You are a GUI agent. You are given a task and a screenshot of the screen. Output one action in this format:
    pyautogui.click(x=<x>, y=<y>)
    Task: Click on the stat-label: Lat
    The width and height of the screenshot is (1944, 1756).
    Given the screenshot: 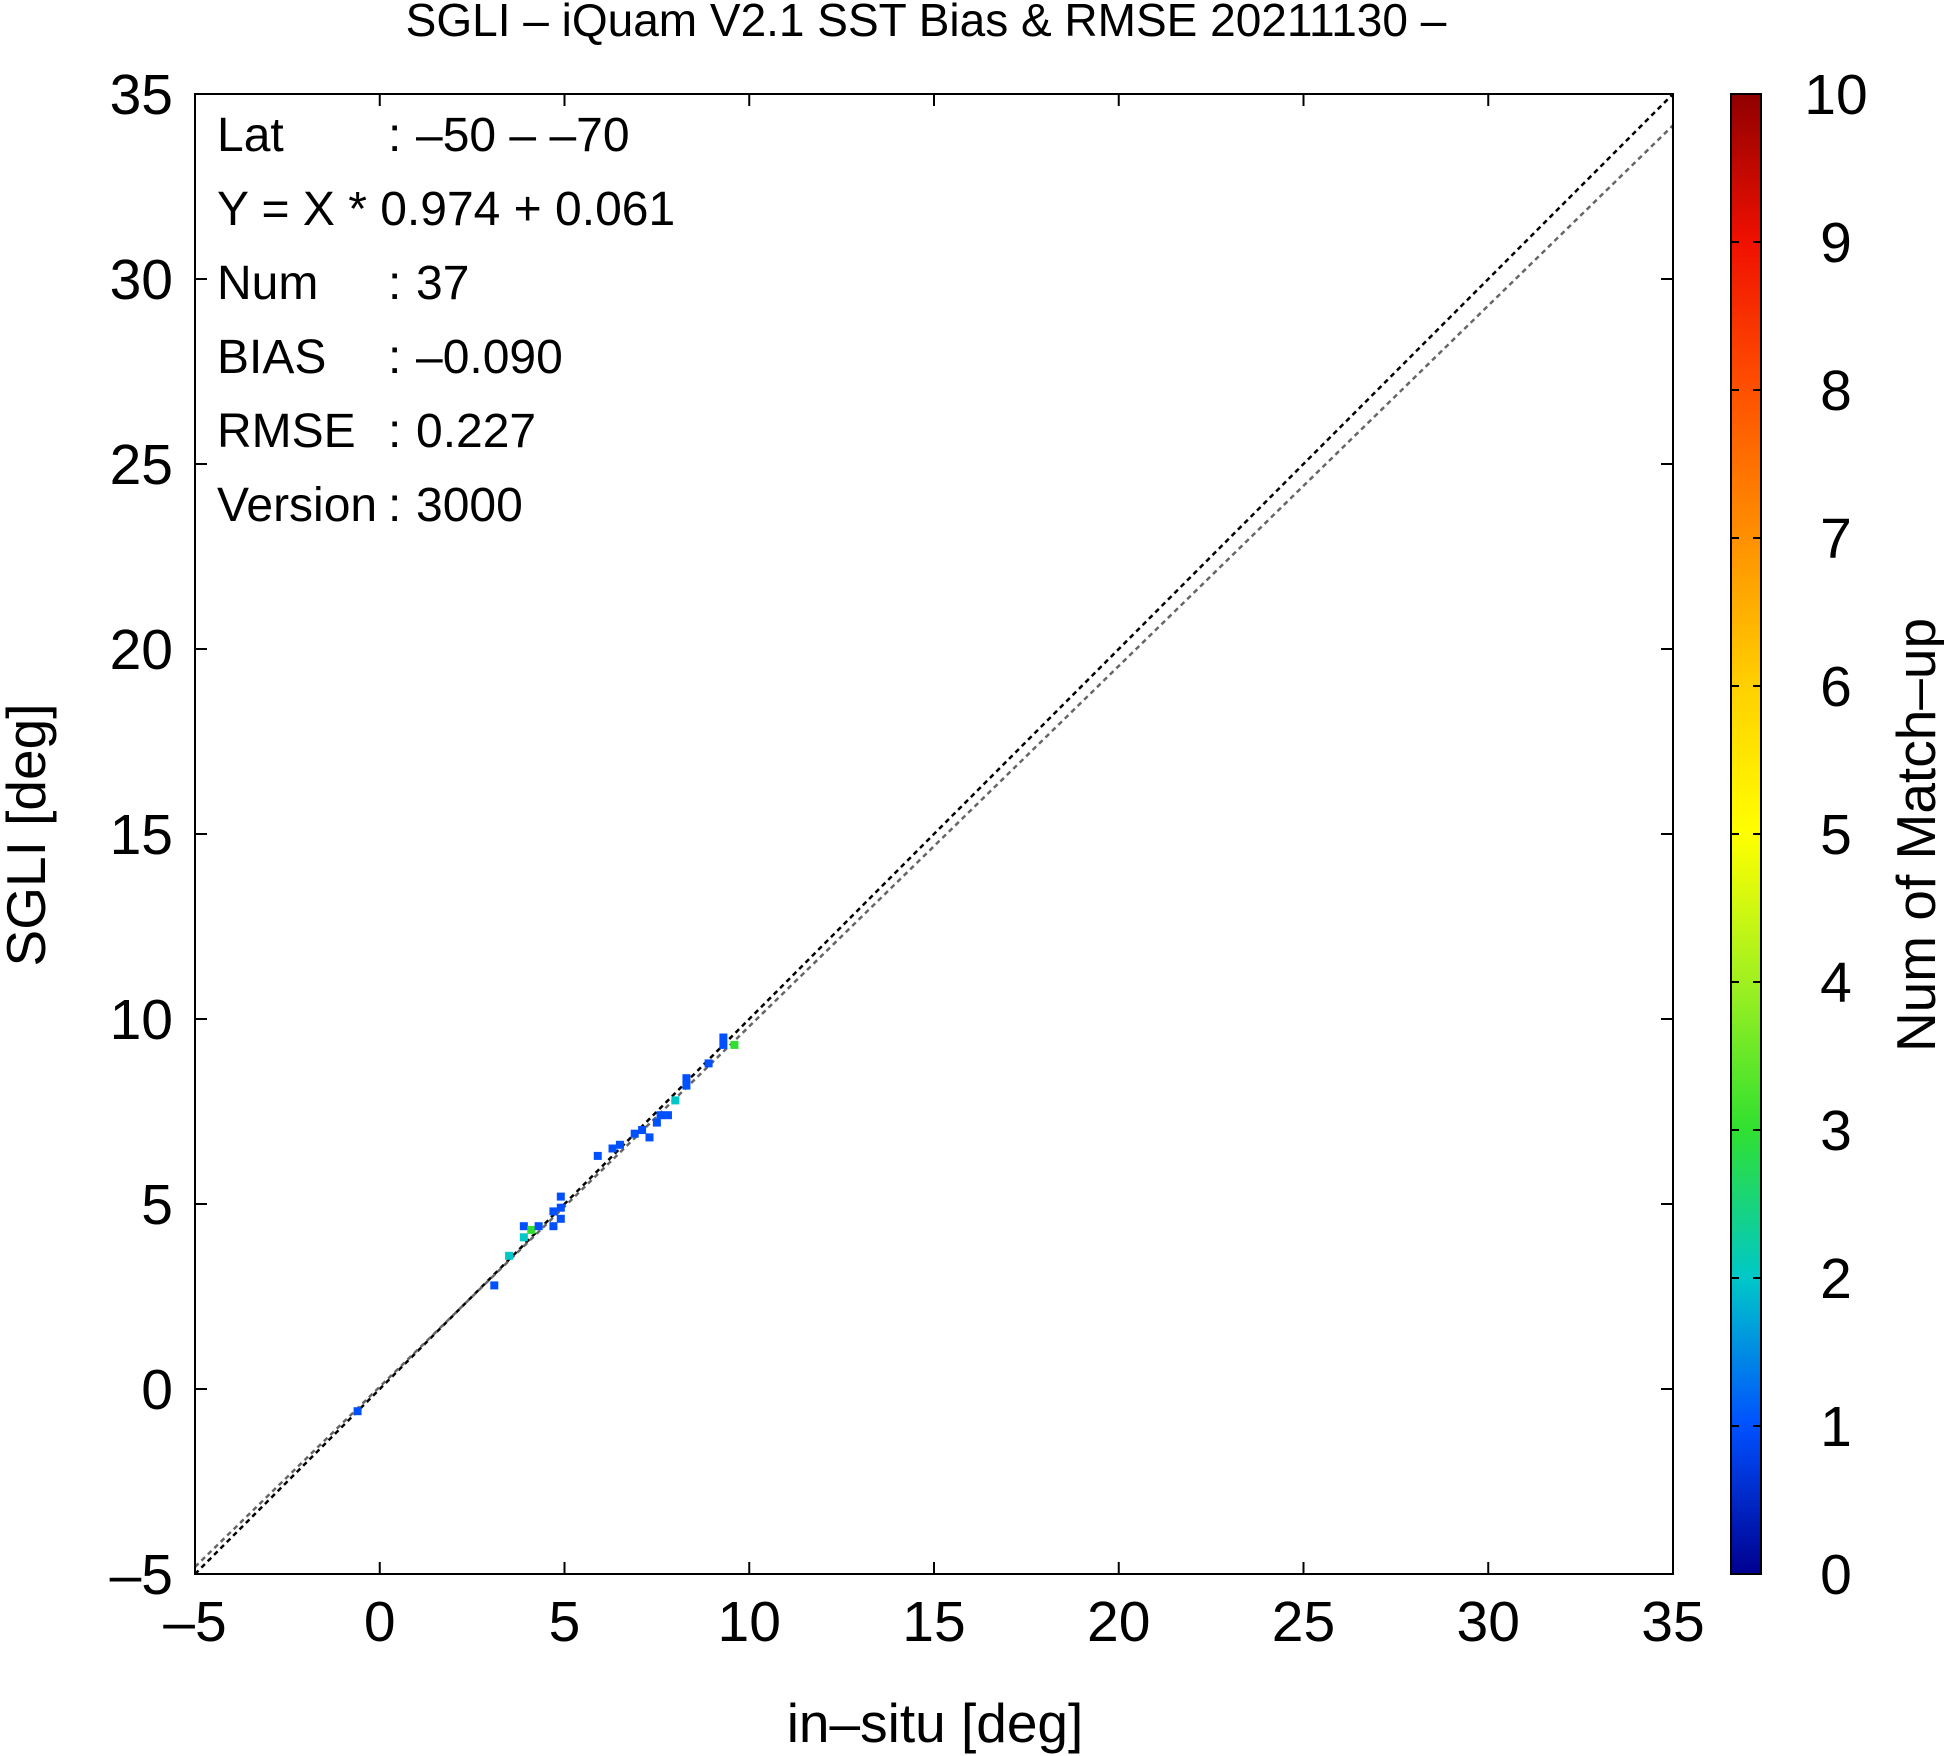 What is the action you would take?
    pyautogui.click(x=250, y=135)
    